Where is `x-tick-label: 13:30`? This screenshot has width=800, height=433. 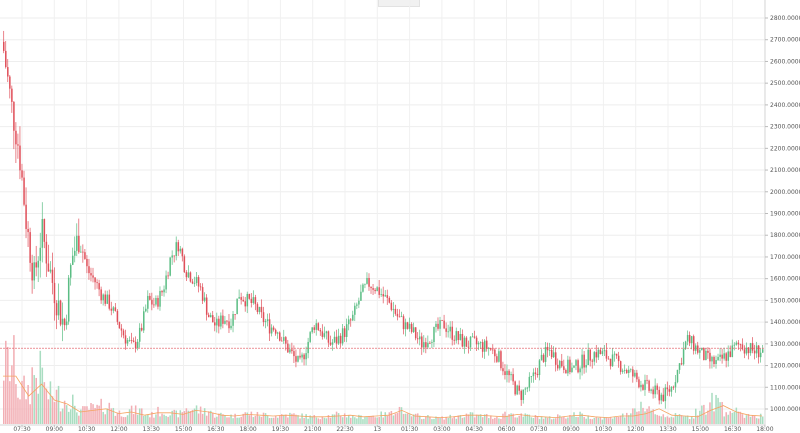 x-tick-label: 13:30 is located at coordinates (151, 429).